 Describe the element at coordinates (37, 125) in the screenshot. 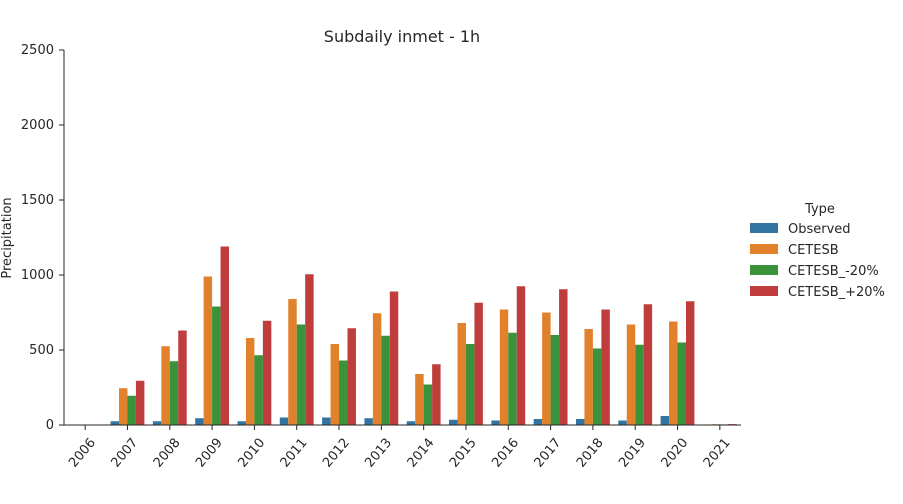

I see `y-tick-label: 2000` at that location.